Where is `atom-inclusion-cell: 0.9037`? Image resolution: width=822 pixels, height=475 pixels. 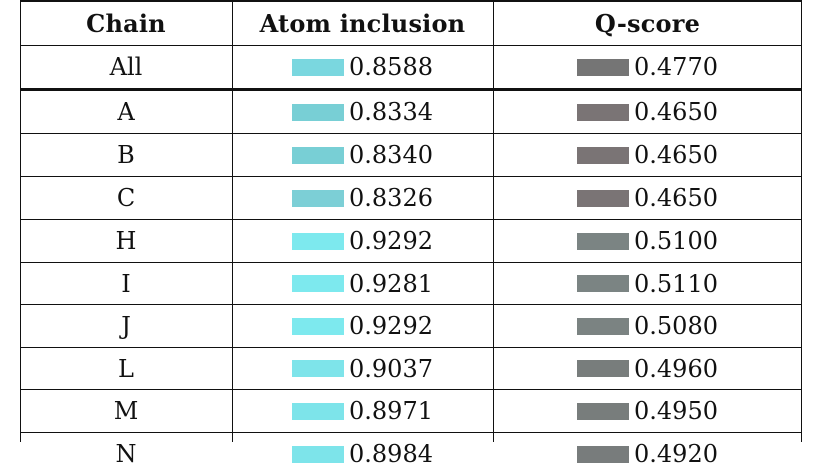
atom-inclusion-cell: 0.9037 is located at coordinates (362, 368).